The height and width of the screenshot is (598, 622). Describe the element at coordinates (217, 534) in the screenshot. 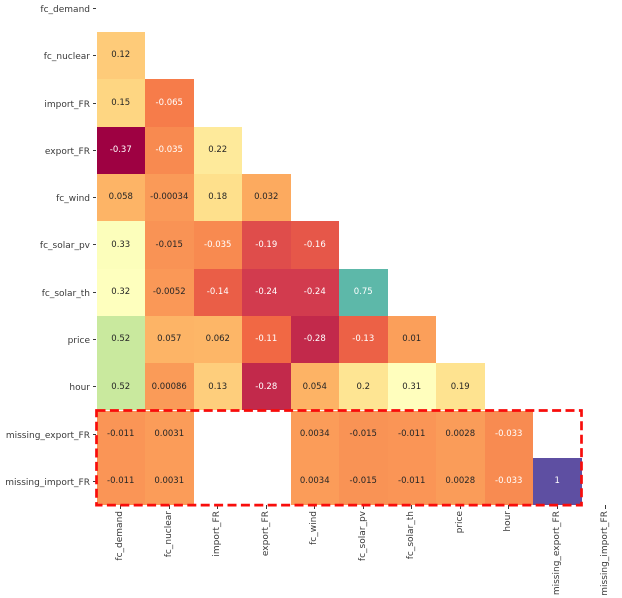

I see `x-tick-label-import_FR: import_FR` at that location.